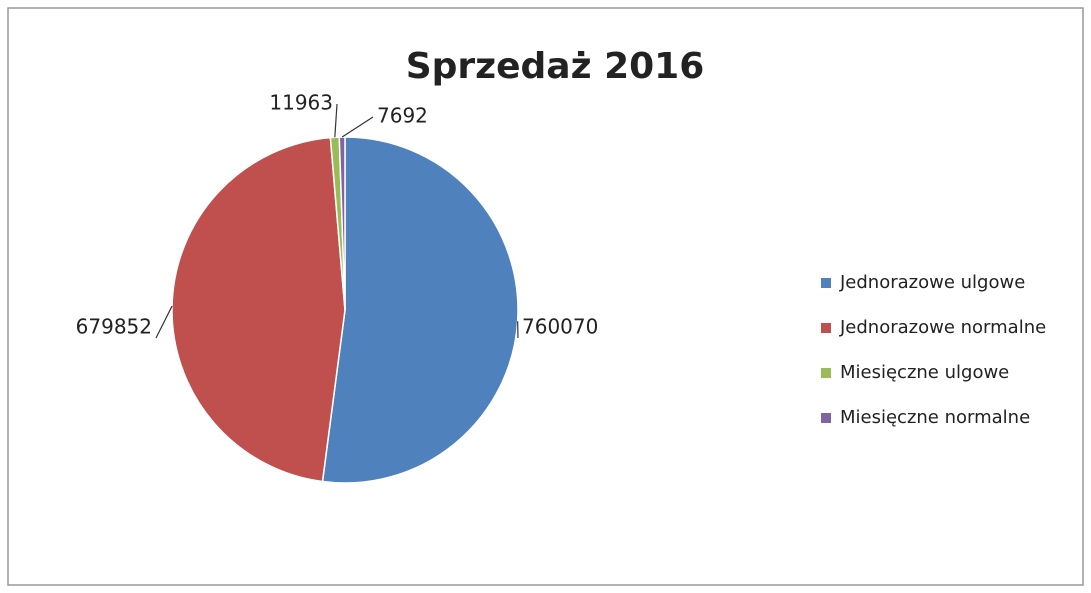 This screenshot has width=1091, height=593. Describe the element at coordinates (935, 417) in the screenshot. I see `legend-label: Miesięczne normalne` at that location.